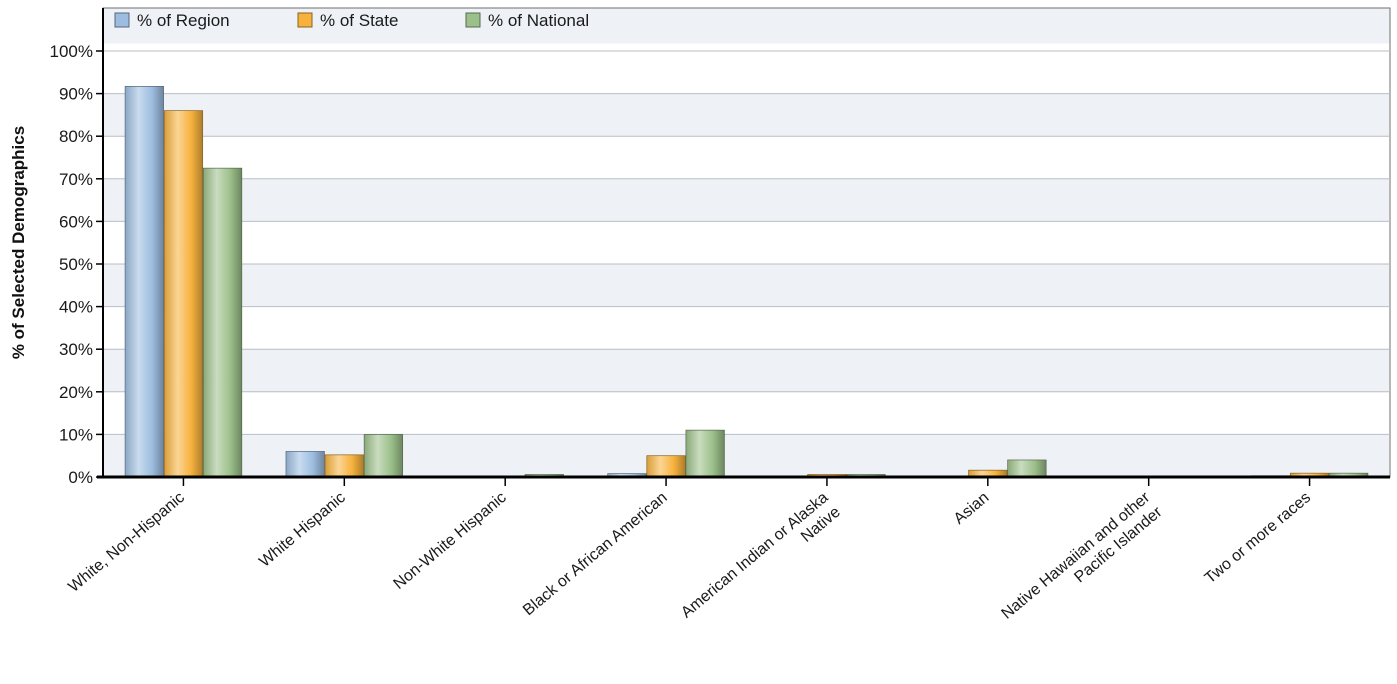 The height and width of the screenshot is (684, 1397). I want to click on x-category-label: Asian, so click(972, 508).